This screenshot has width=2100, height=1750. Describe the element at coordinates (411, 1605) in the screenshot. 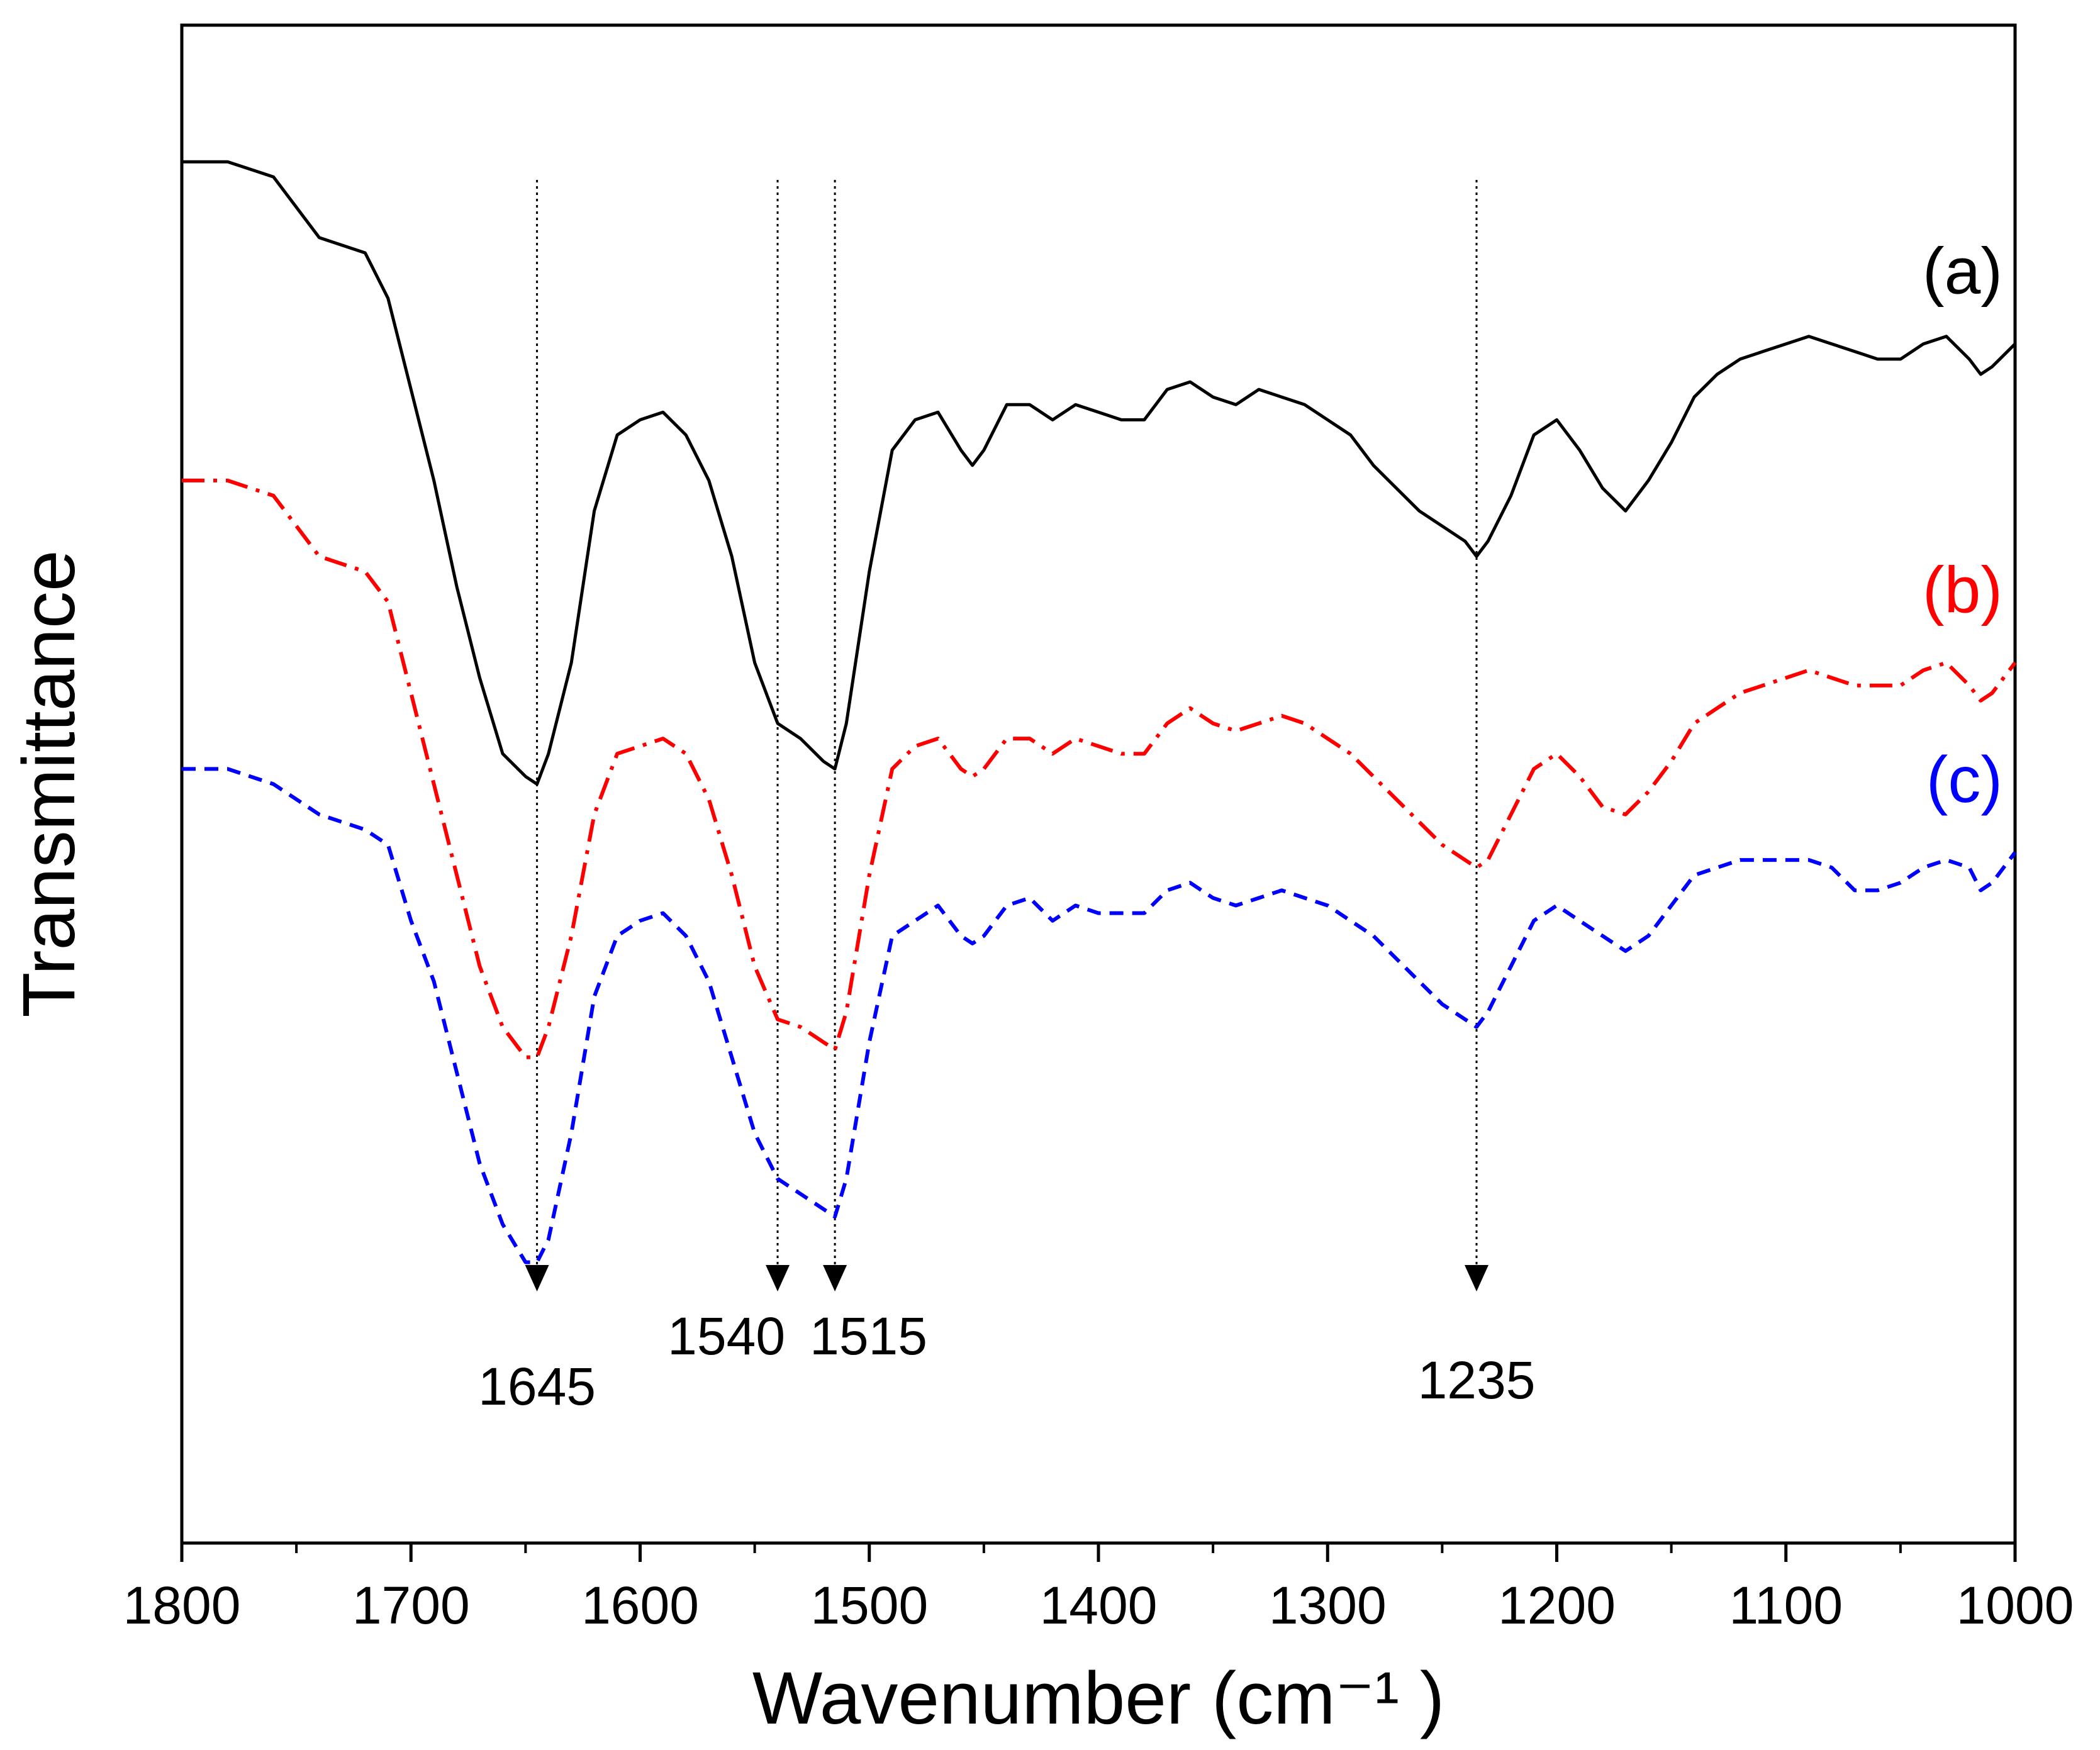

I see `x-tick-label: 1700` at that location.